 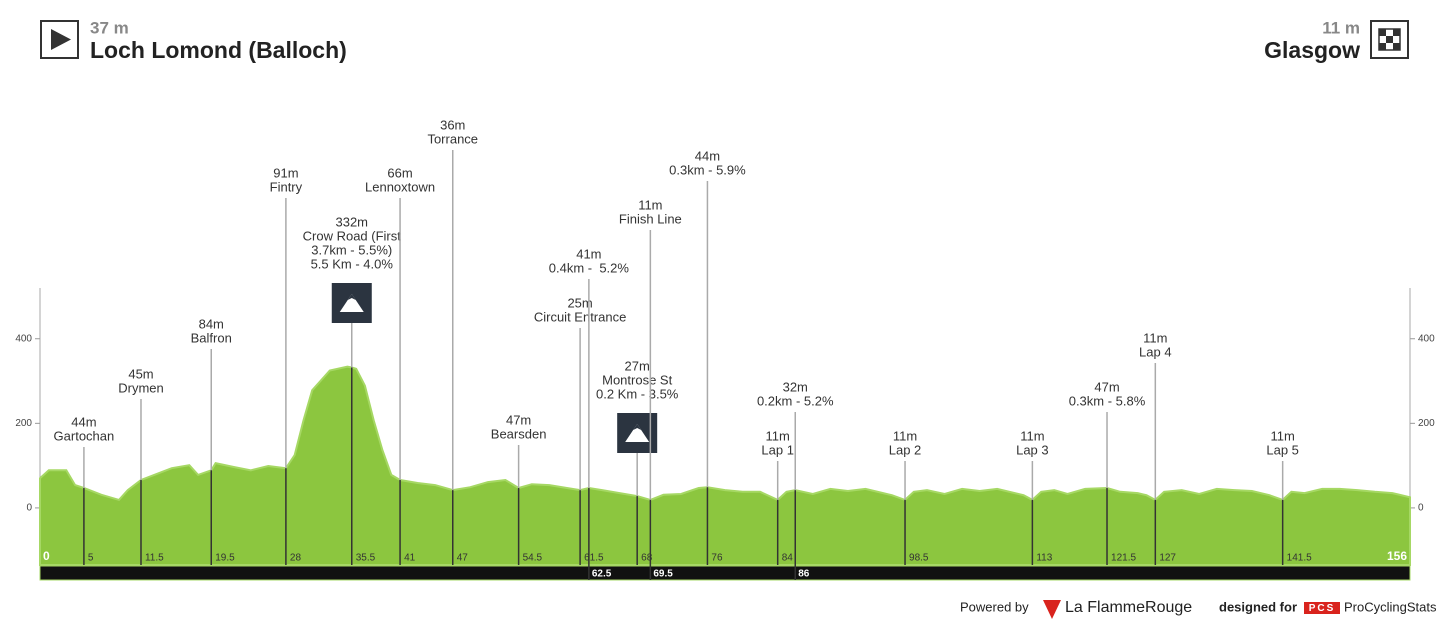 I want to click on finish-name: Glasgow, so click(x=1312, y=50).